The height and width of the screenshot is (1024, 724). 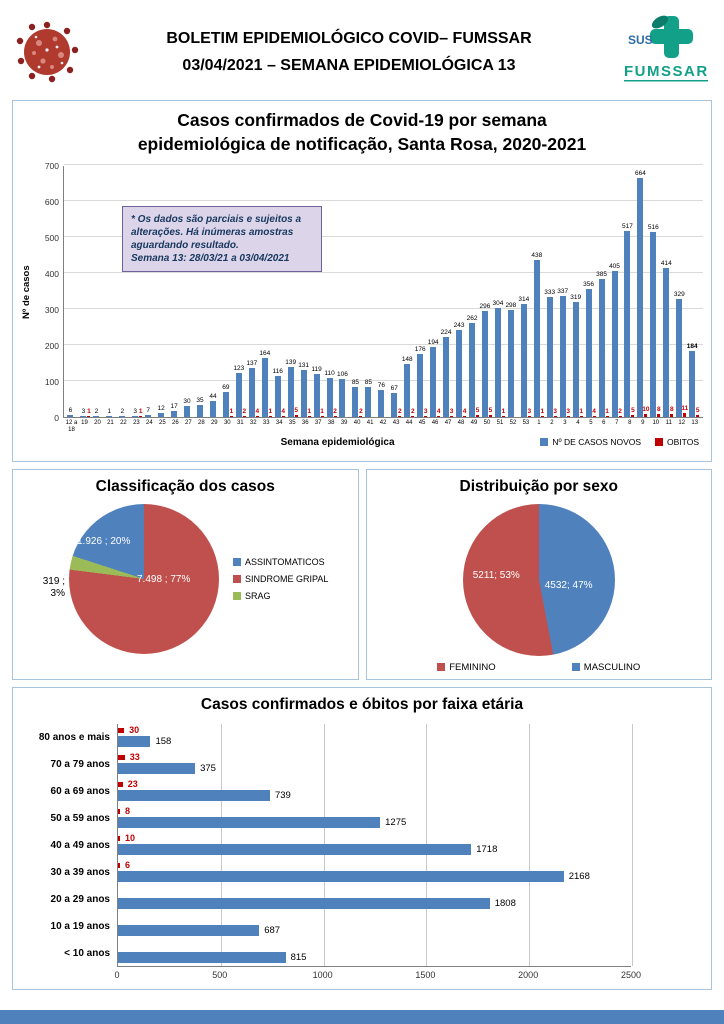 What do you see at coordinates (318, 292) in the screenshot?
I see `bar-group: 119 1` at bounding box center [318, 292].